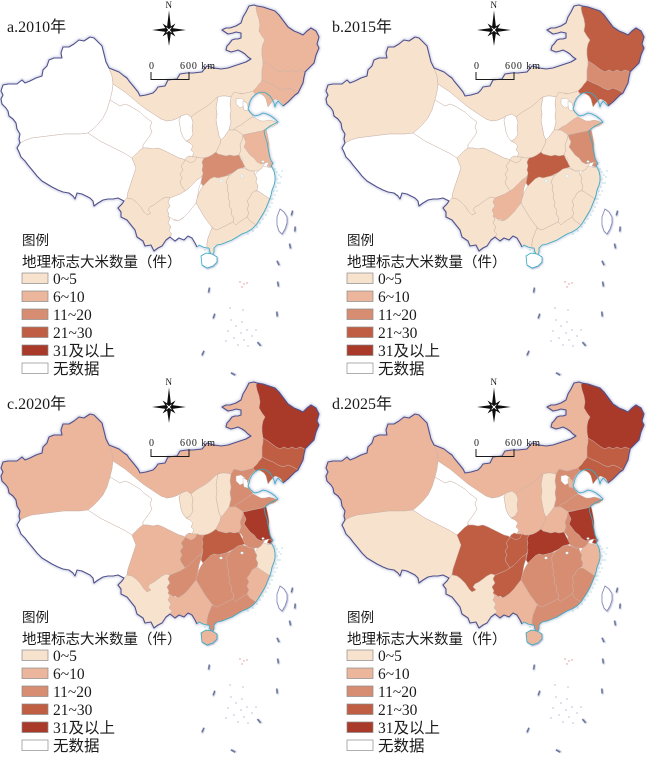 This screenshot has height=759, width=650. Describe the element at coordinates (362, 27) in the screenshot. I see `svg-text: b.2015年` at that location.